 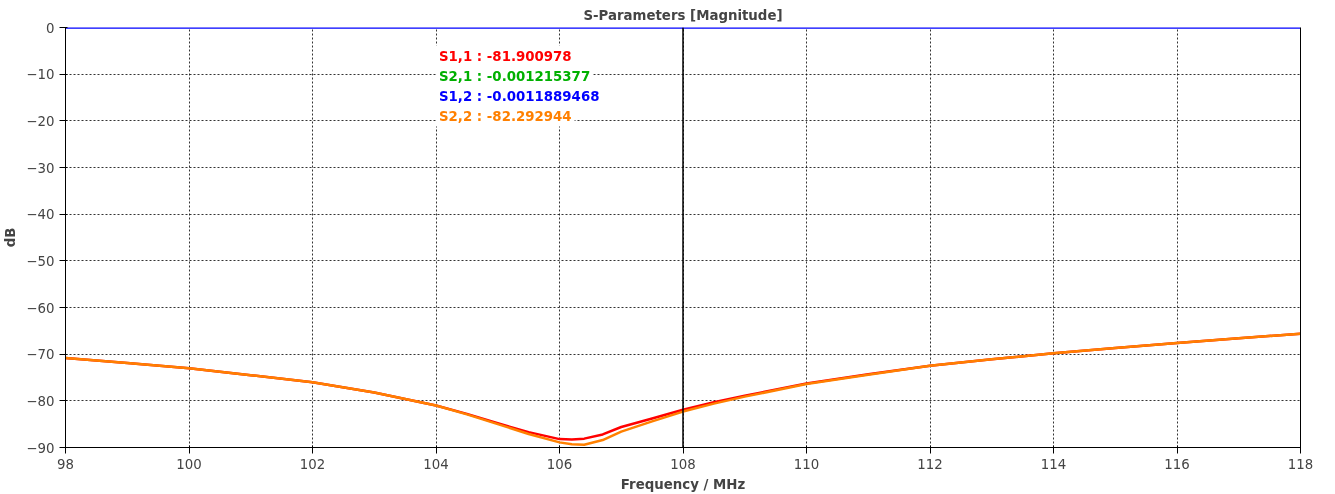 I want to click on x-tick-label: 98, so click(x=65, y=464).